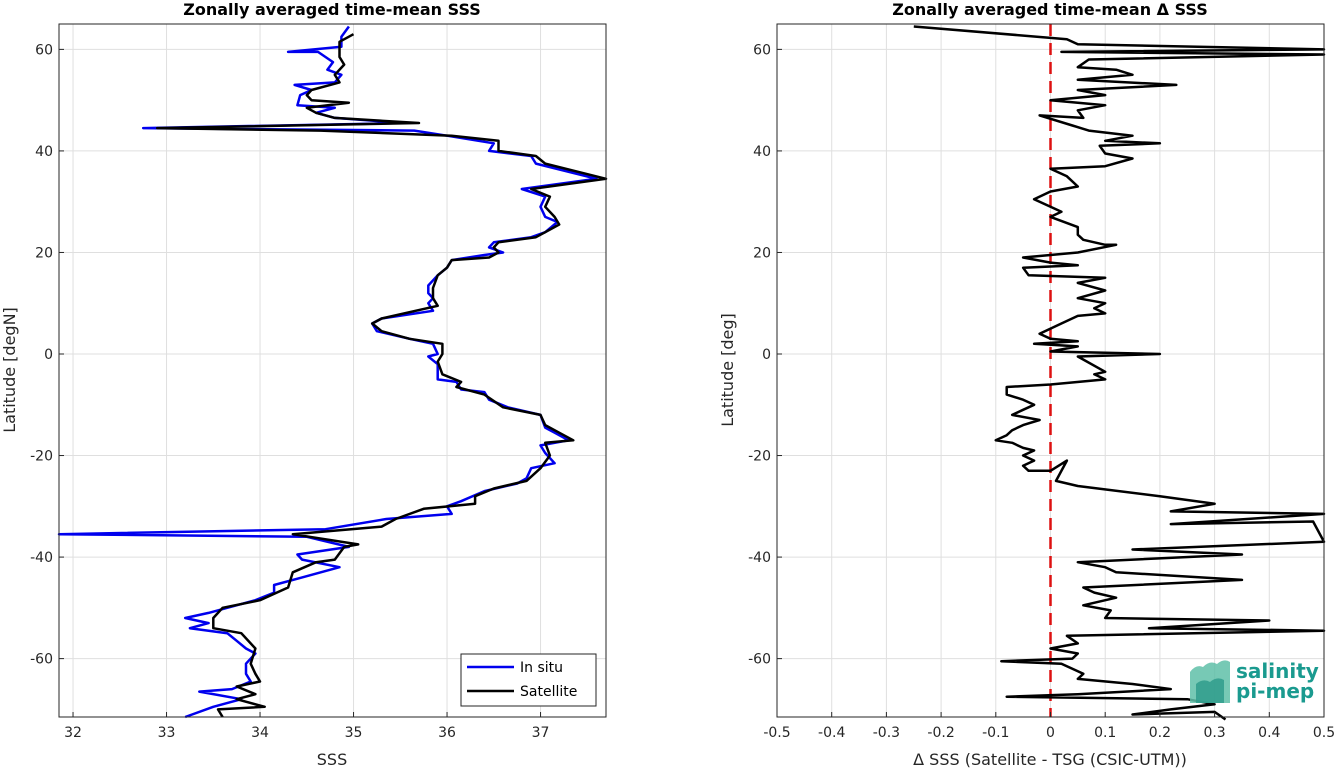 The image size is (1336, 769). I want to click on legend: In situ Satellite, so click(528, 680).